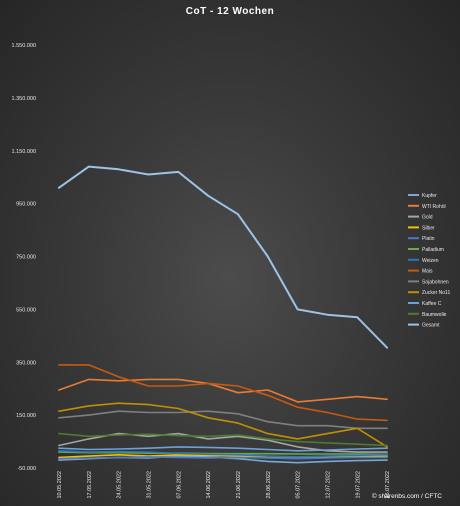 Image resolution: width=460 pixels, height=506 pixels. I want to click on series-line-silber, so click(223, 456).